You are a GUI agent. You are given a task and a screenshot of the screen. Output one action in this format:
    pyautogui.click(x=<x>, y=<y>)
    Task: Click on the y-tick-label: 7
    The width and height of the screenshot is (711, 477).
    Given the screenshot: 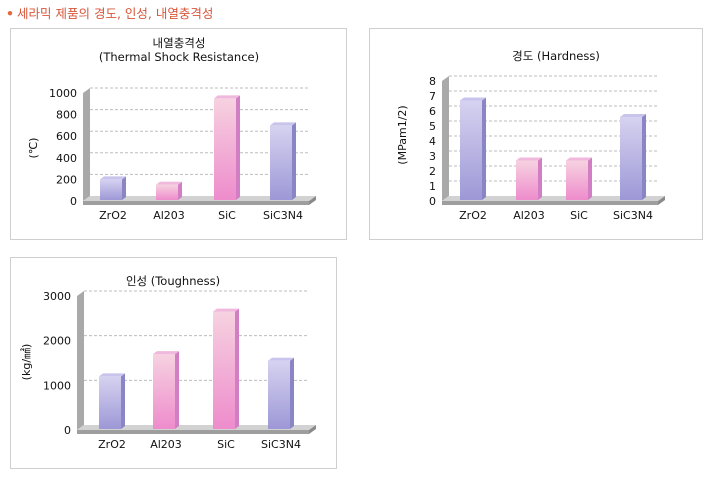 What is the action you would take?
    pyautogui.click(x=432, y=96)
    